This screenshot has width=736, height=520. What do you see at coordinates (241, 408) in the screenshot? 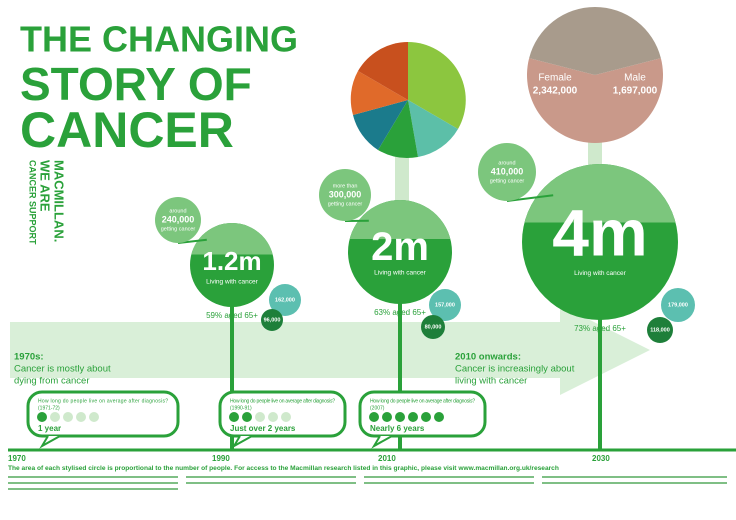
I see `period: (1990-91)` at bounding box center [241, 408].